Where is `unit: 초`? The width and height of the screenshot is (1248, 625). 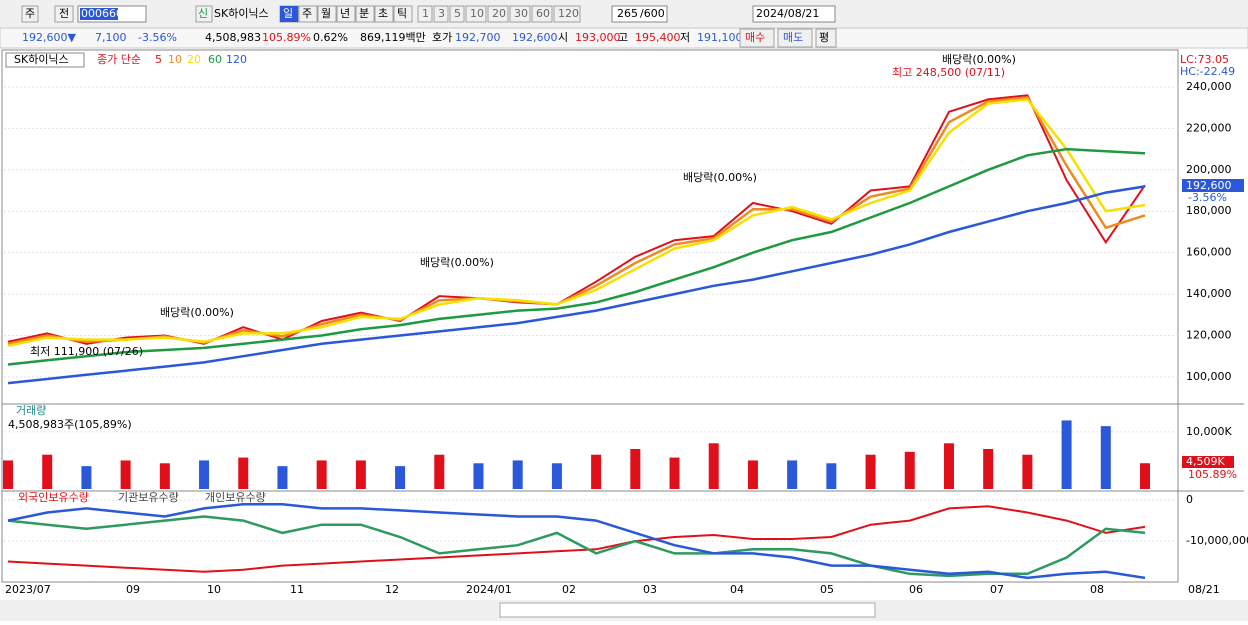
unit: 초 is located at coordinates (383, 13).